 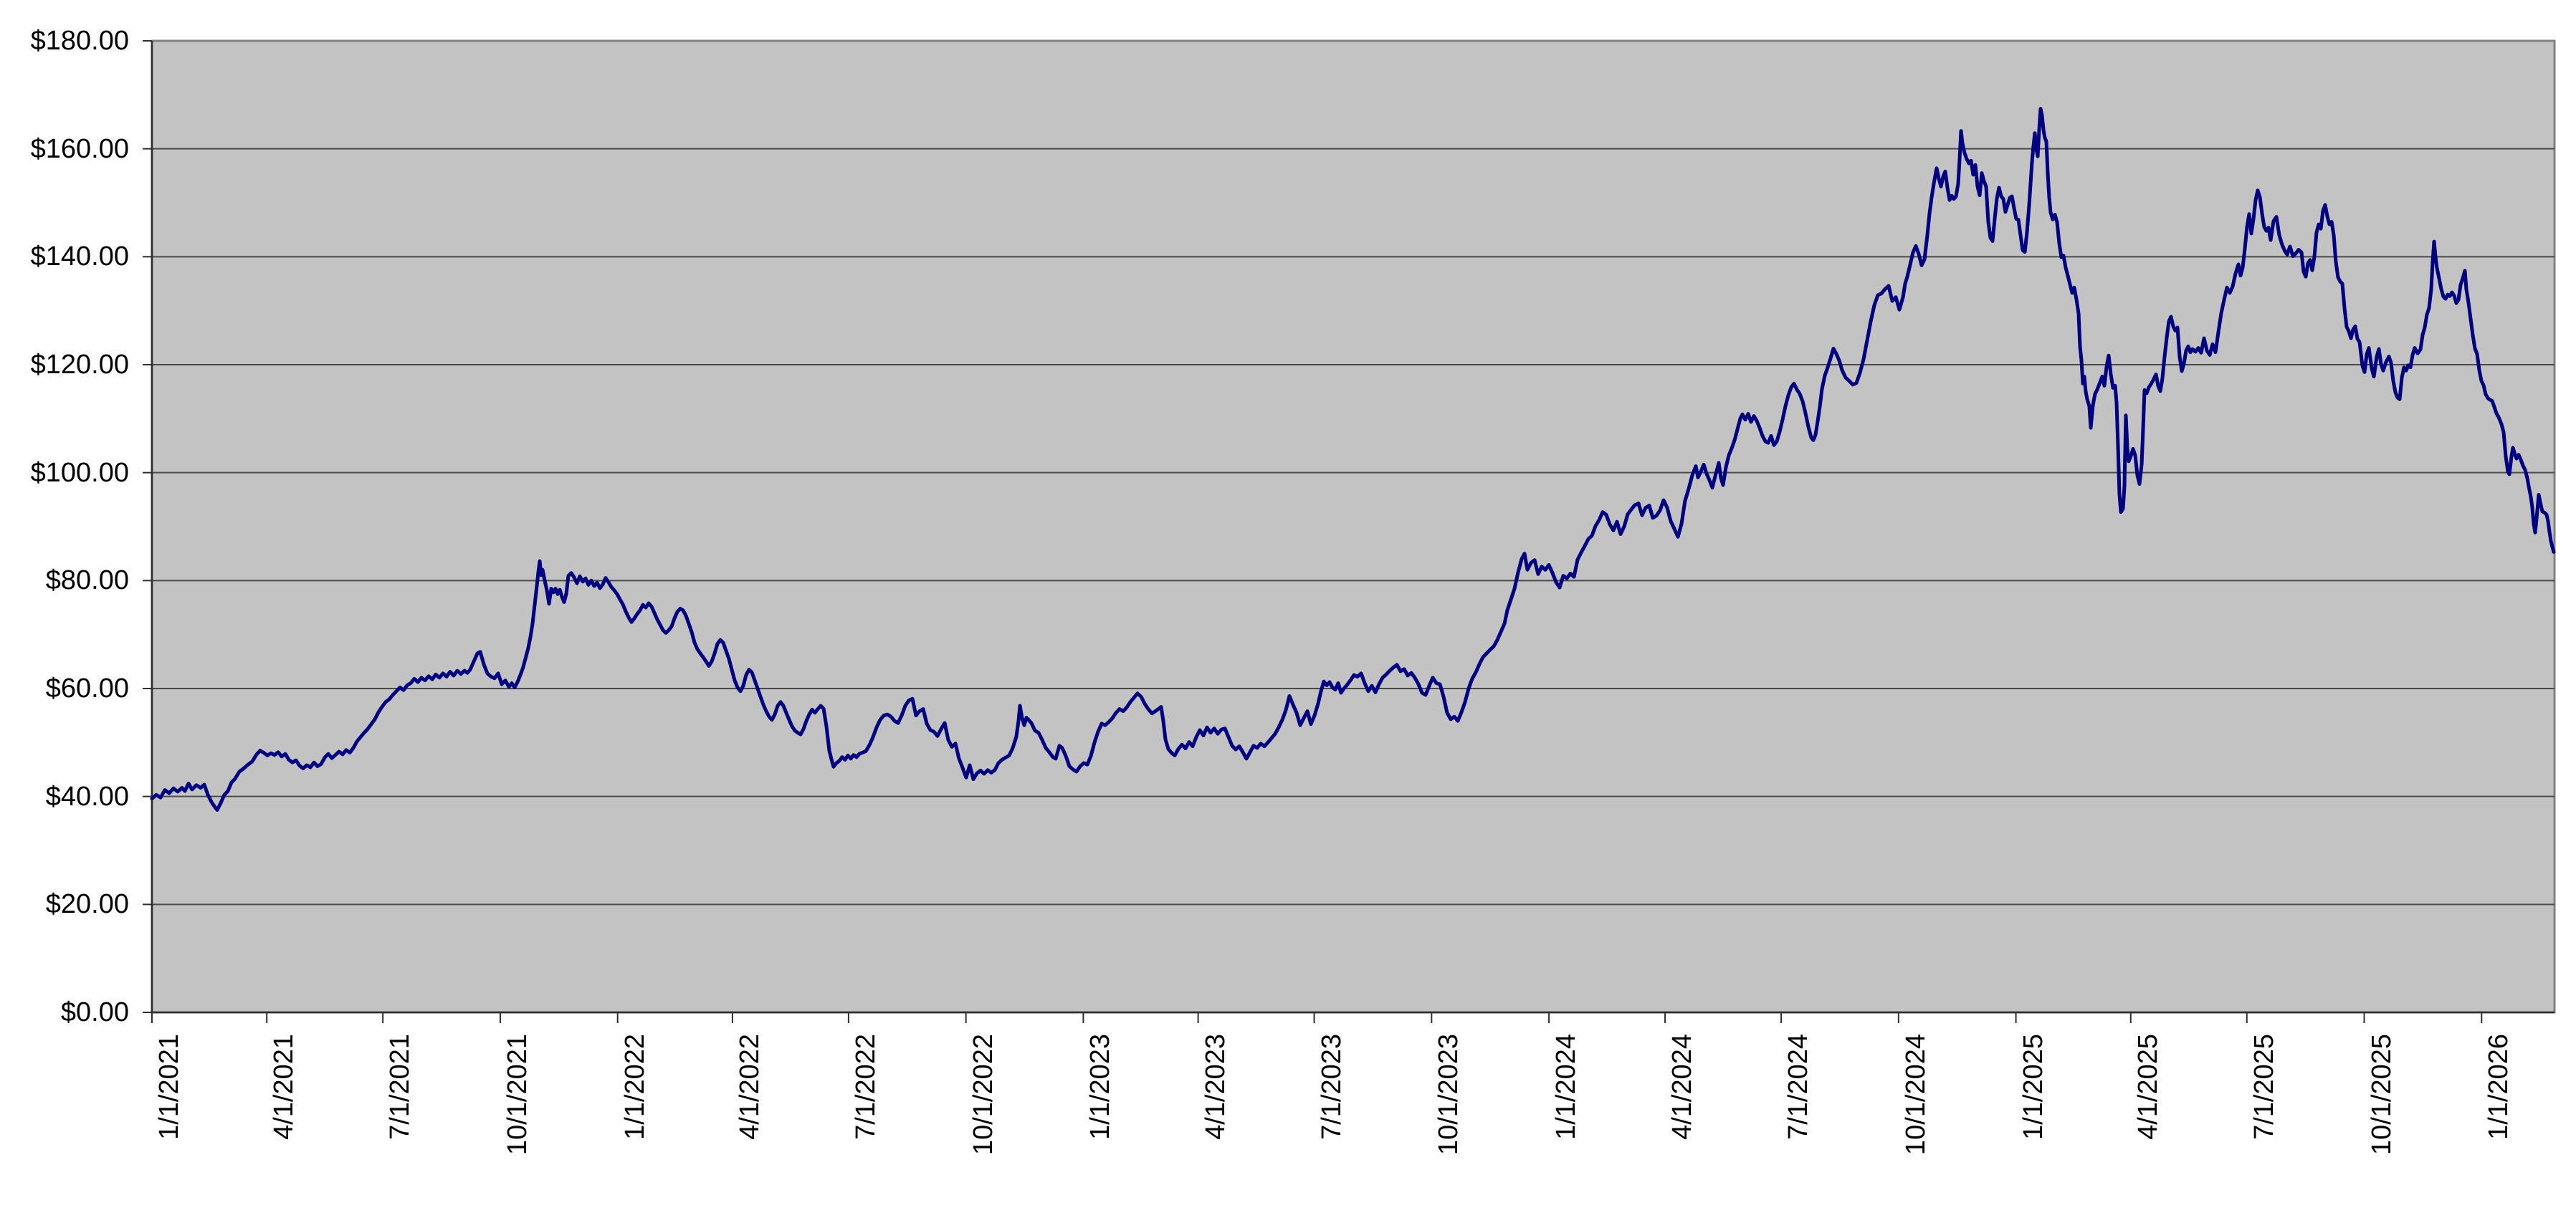 What do you see at coordinates (79, 473) in the screenshot?
I see `y-axis-label: $100.00` at bounding box center [79, 473].